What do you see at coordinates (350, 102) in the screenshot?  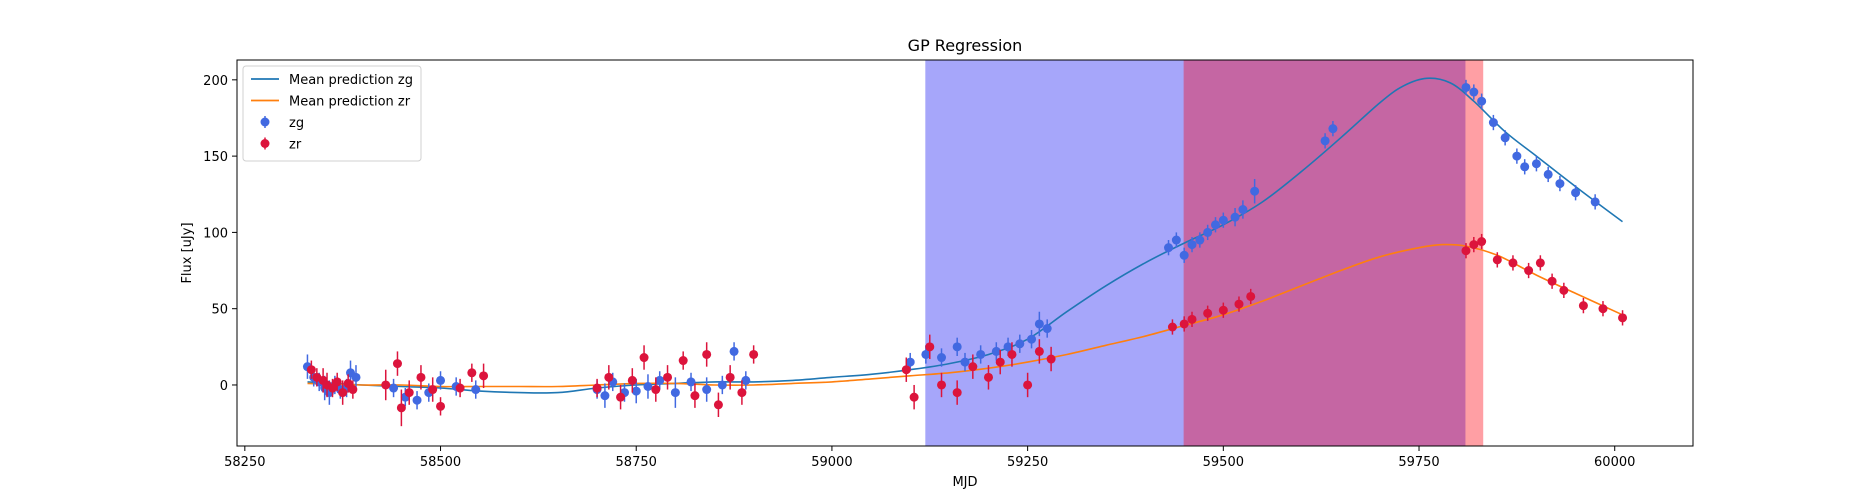 I see `legend-label-mean-prediction-zr: Mean prediction zr` at bounding box center [350, 102].